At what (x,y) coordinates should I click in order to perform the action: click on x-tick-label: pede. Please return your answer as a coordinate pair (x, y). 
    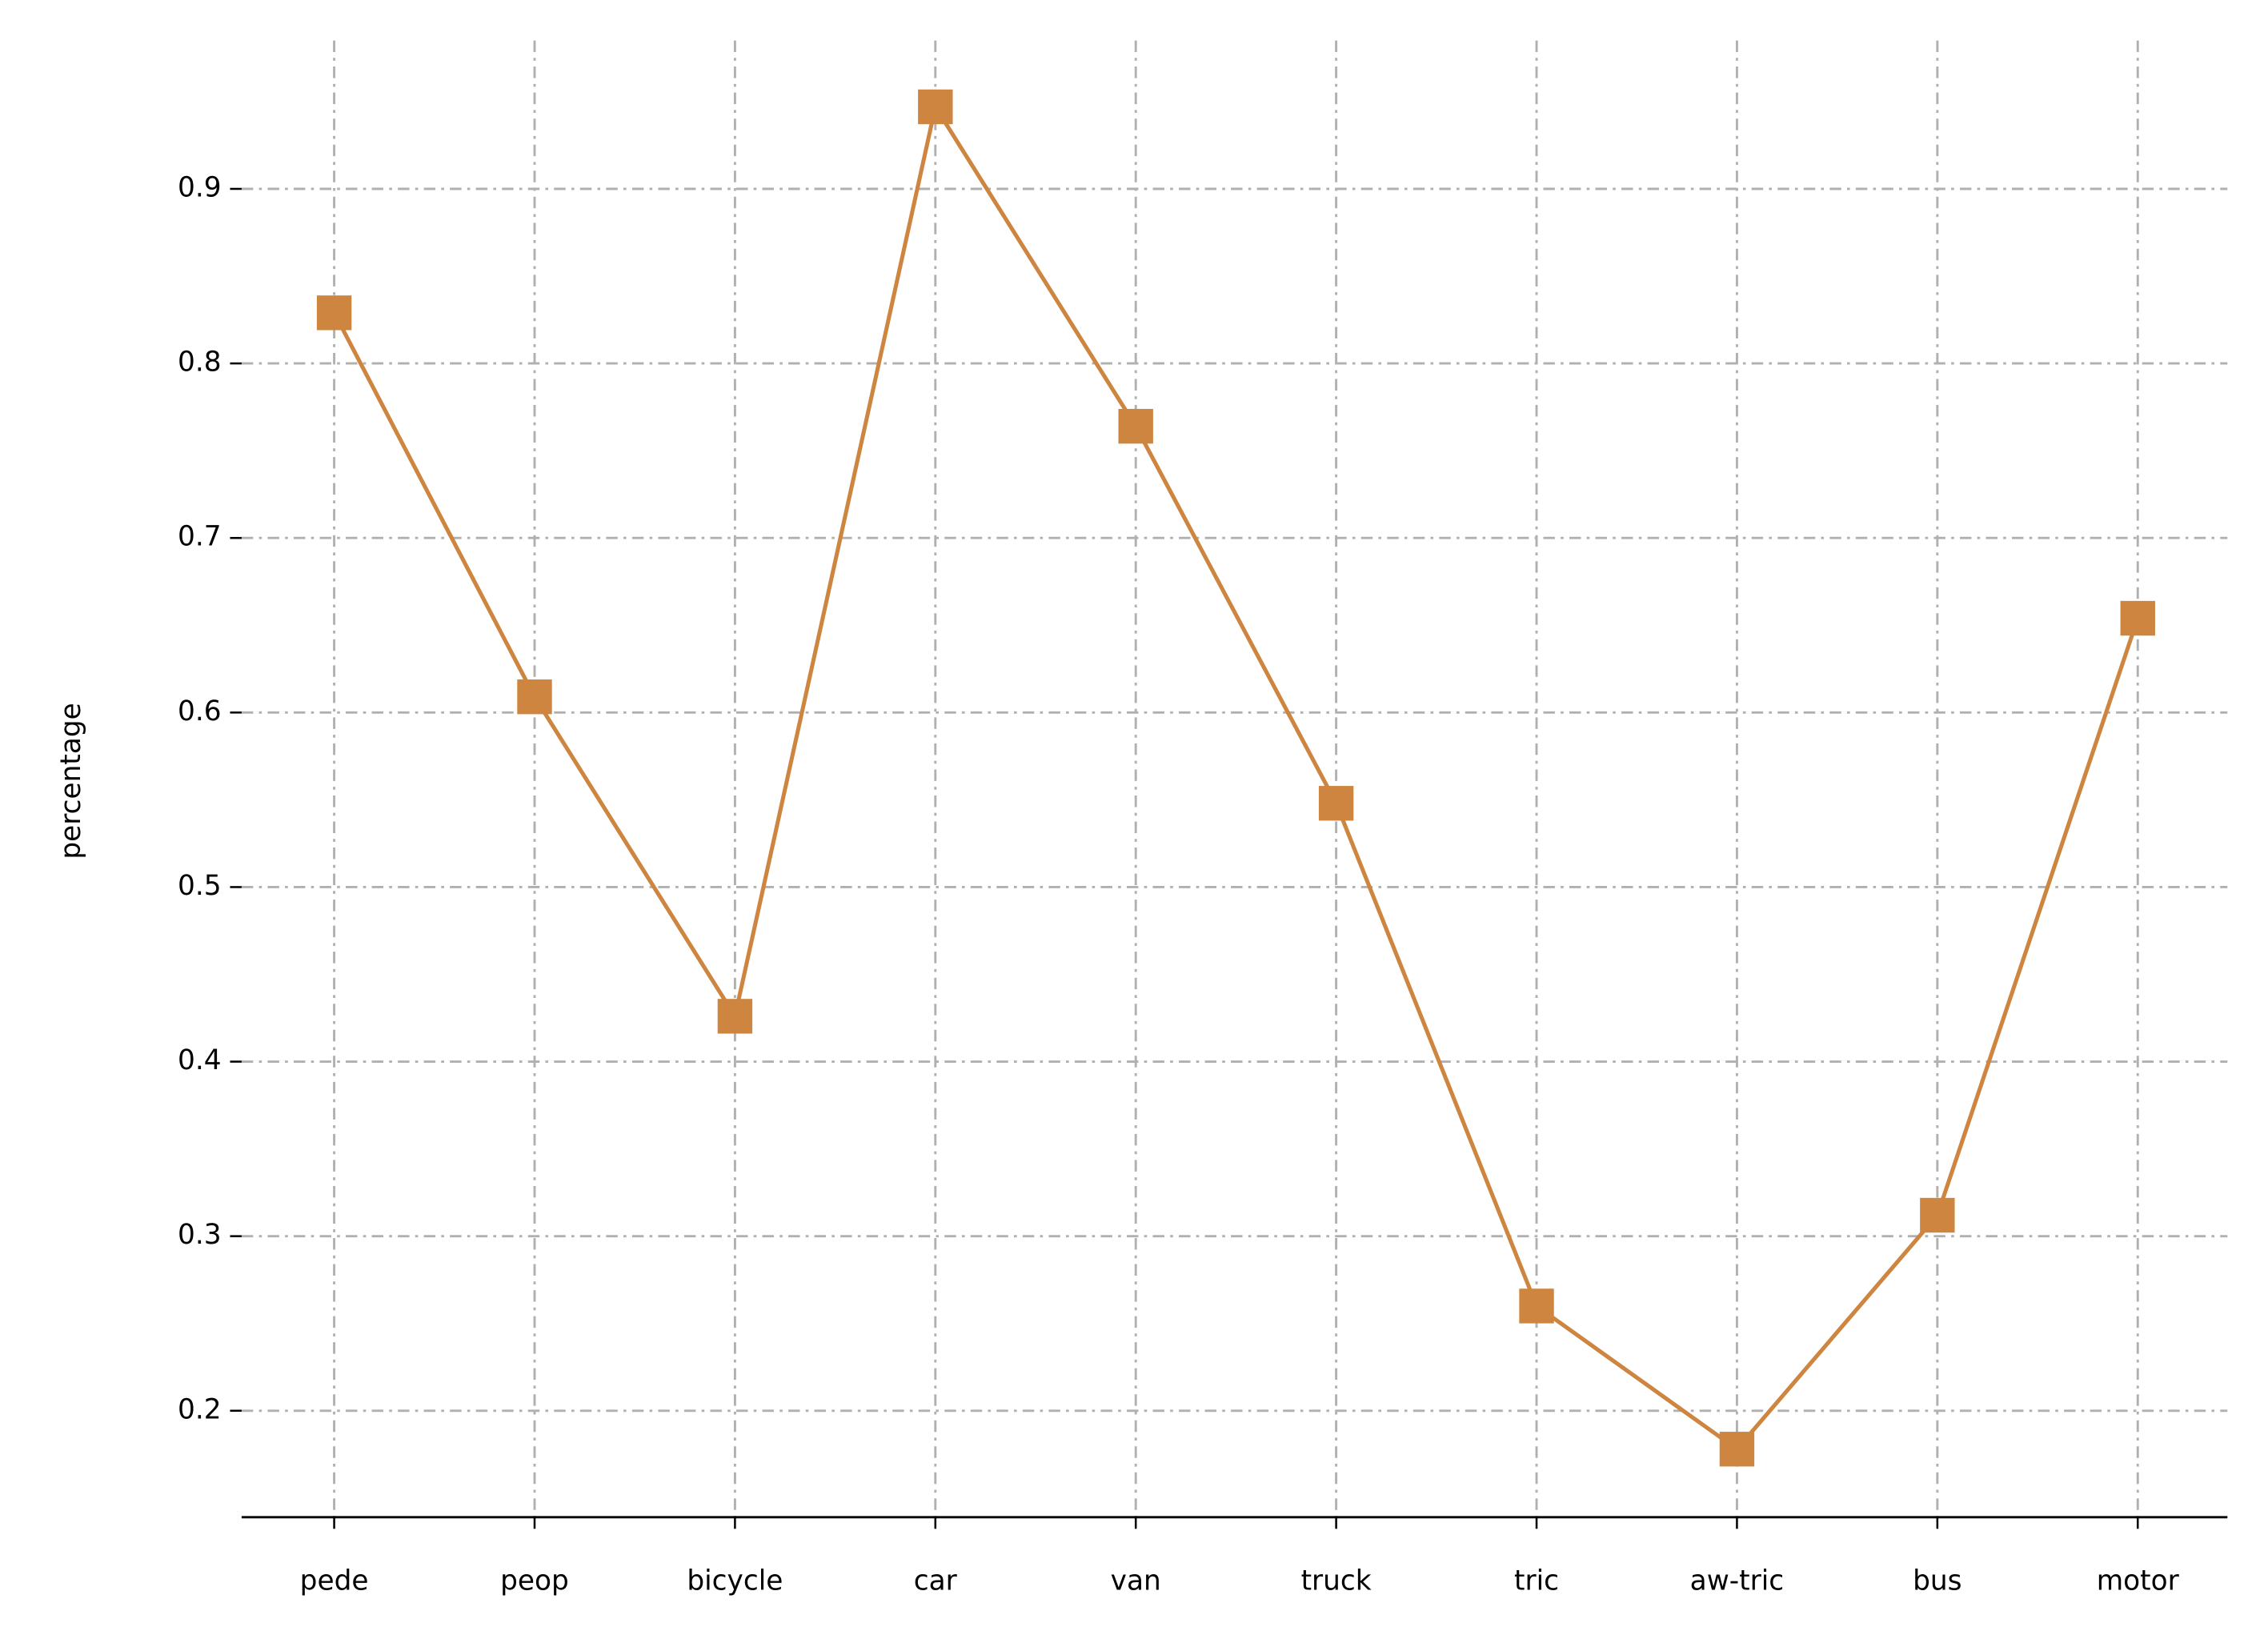
    Looking at the image, I should click on (334, 1581).